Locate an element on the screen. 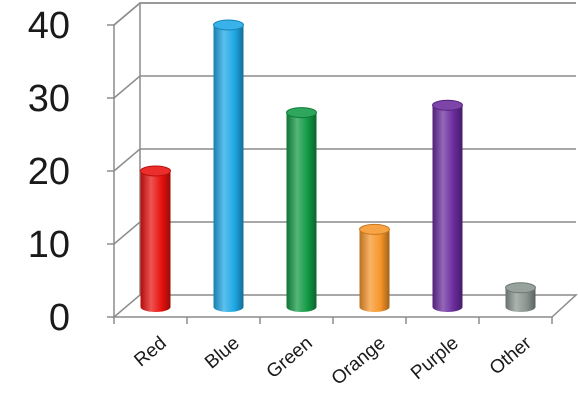 The height and width of the screenshot is (408, 578). x-tick-label: Blue is located at coordinates (222, 353).